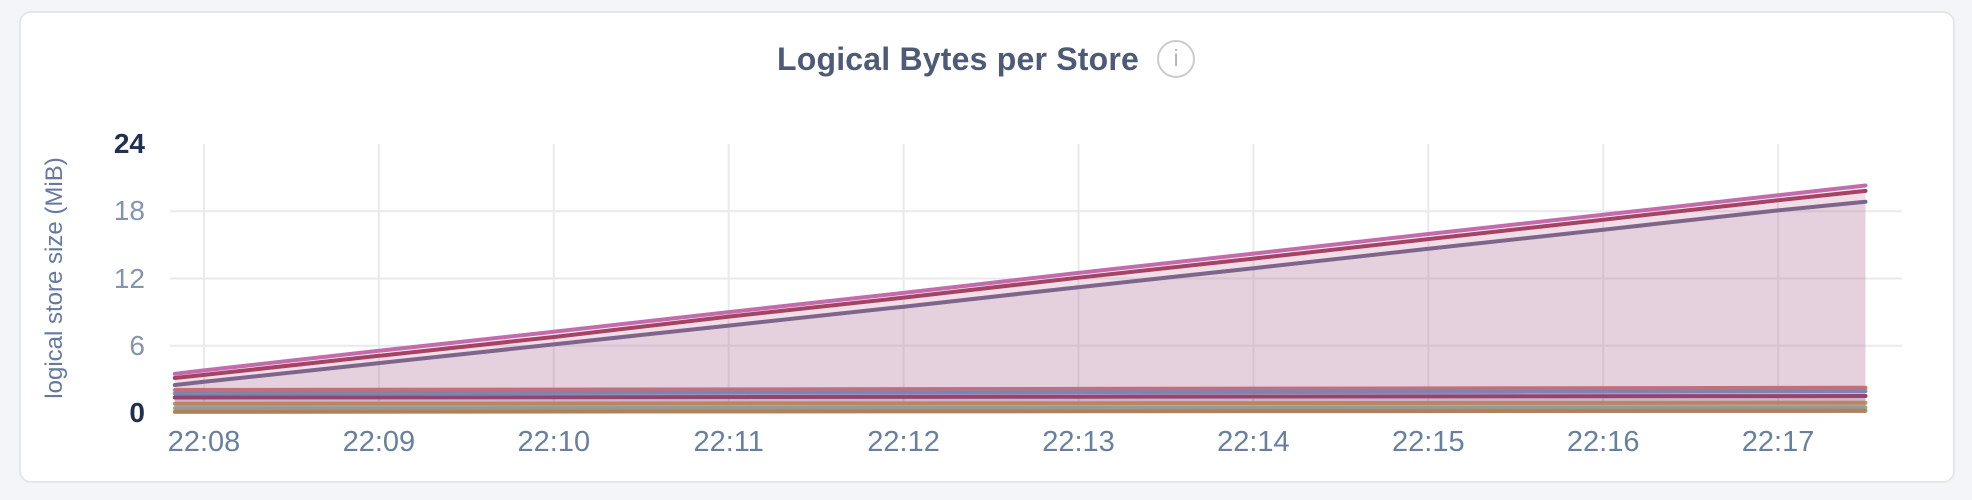 This screenshot has width=1972, height=500. I want to click on series-line-store-flat-green, so click(1020, 408).